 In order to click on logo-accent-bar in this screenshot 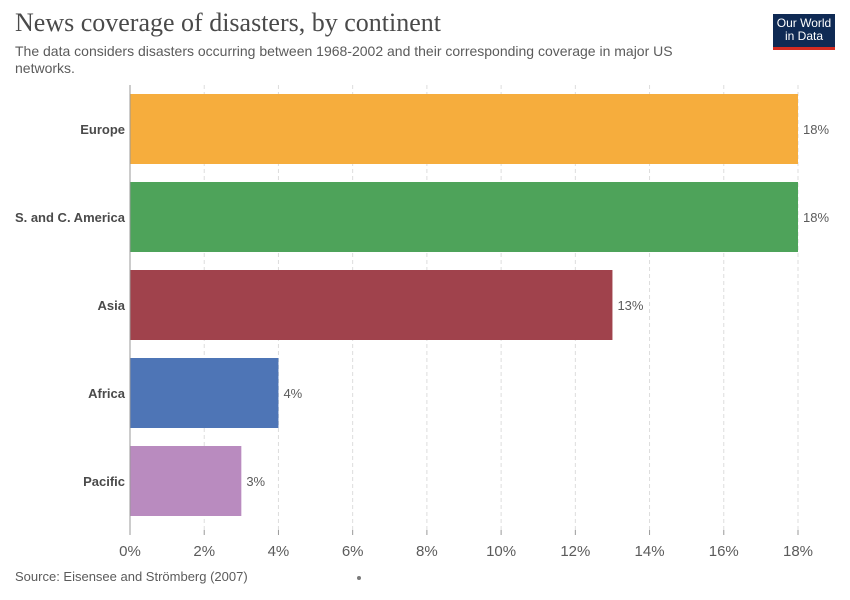, I will do `click(804, 48)`.